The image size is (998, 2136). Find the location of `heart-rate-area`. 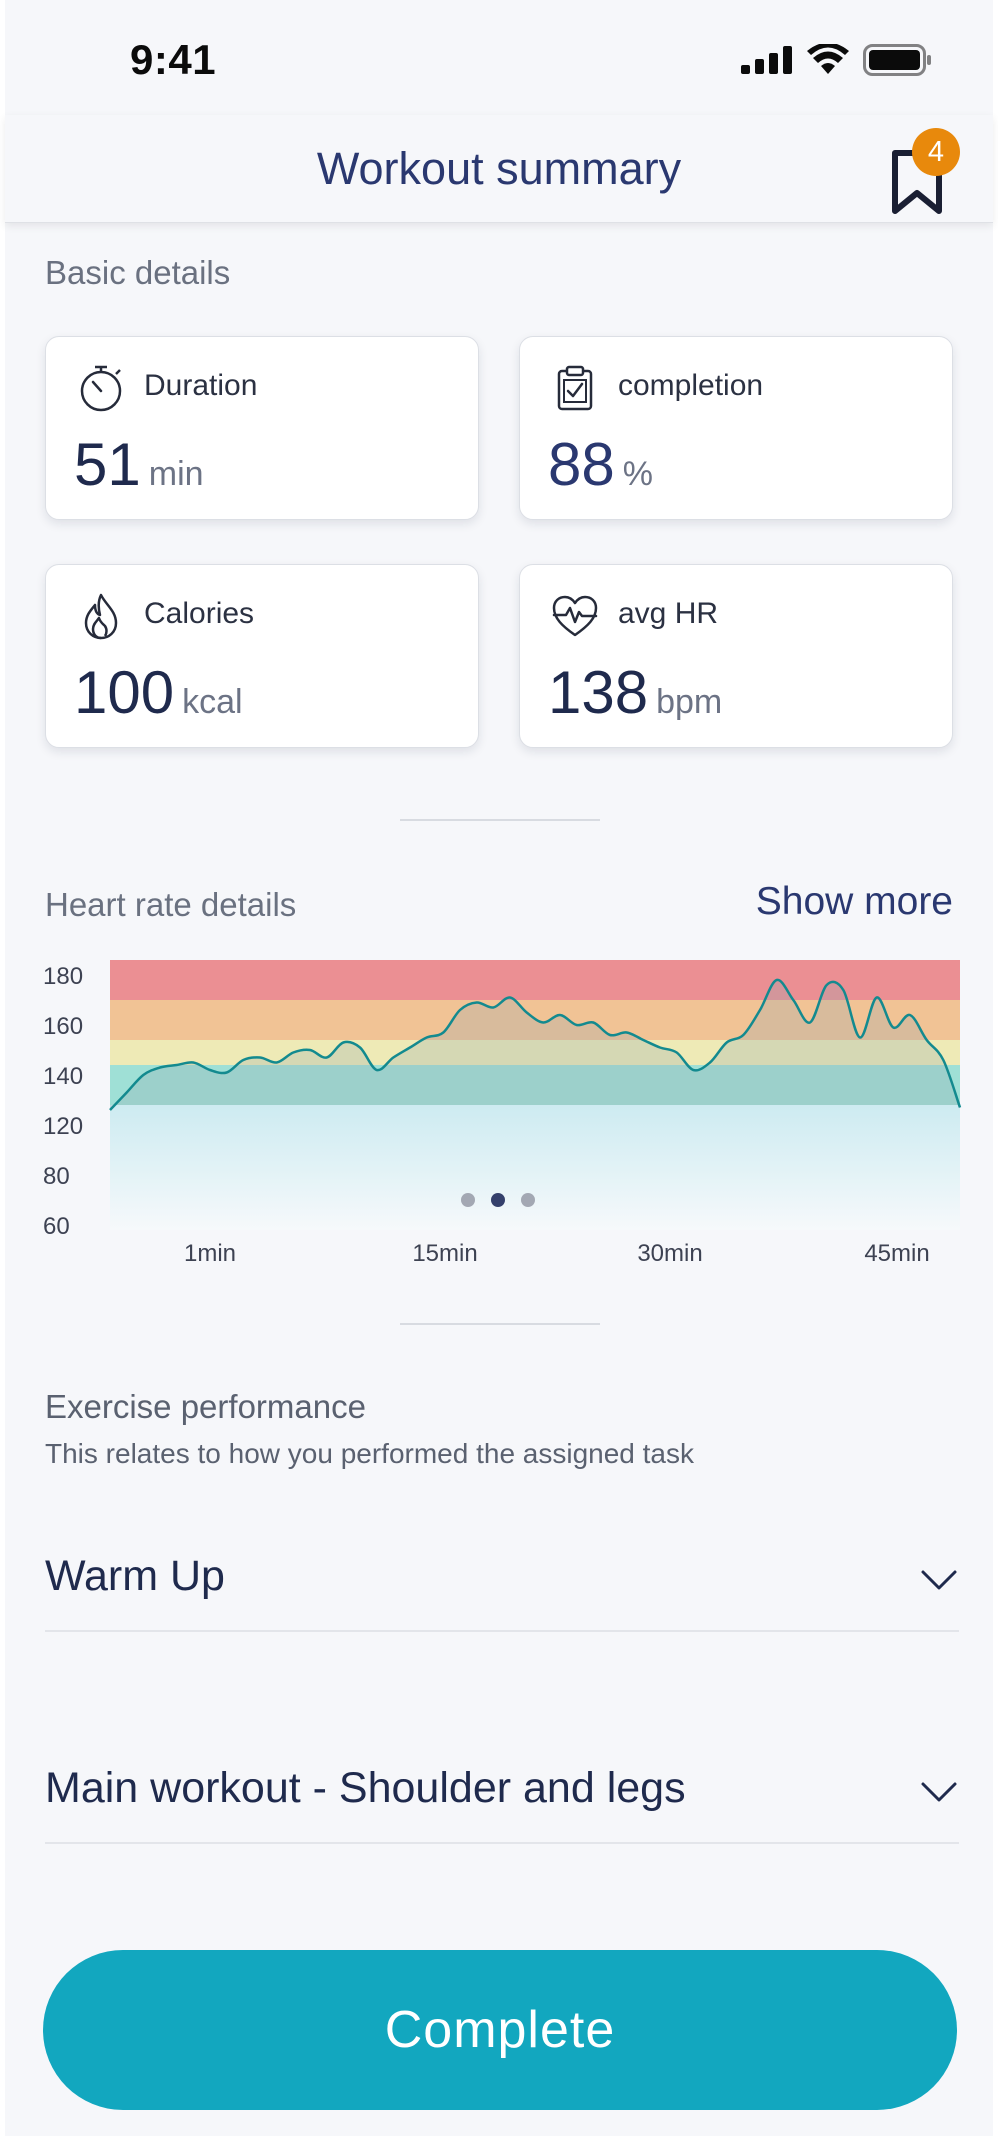

heart-rate-area is located at coordinates (535, 1044).